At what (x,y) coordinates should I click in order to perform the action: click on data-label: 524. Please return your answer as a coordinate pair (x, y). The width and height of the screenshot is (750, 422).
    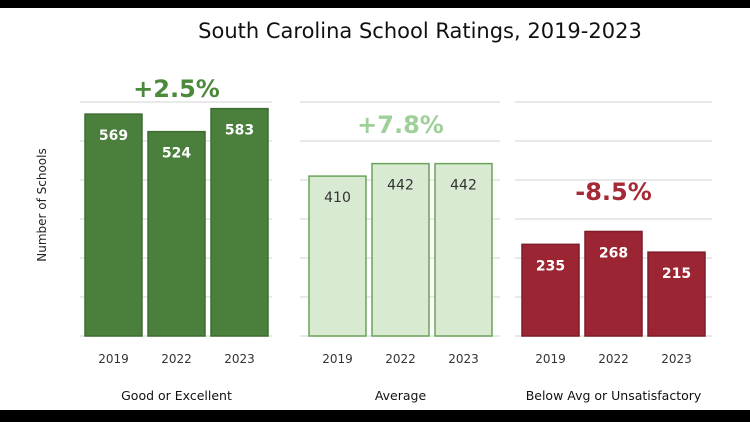
    Looking at the image, I should click on (176, 154).